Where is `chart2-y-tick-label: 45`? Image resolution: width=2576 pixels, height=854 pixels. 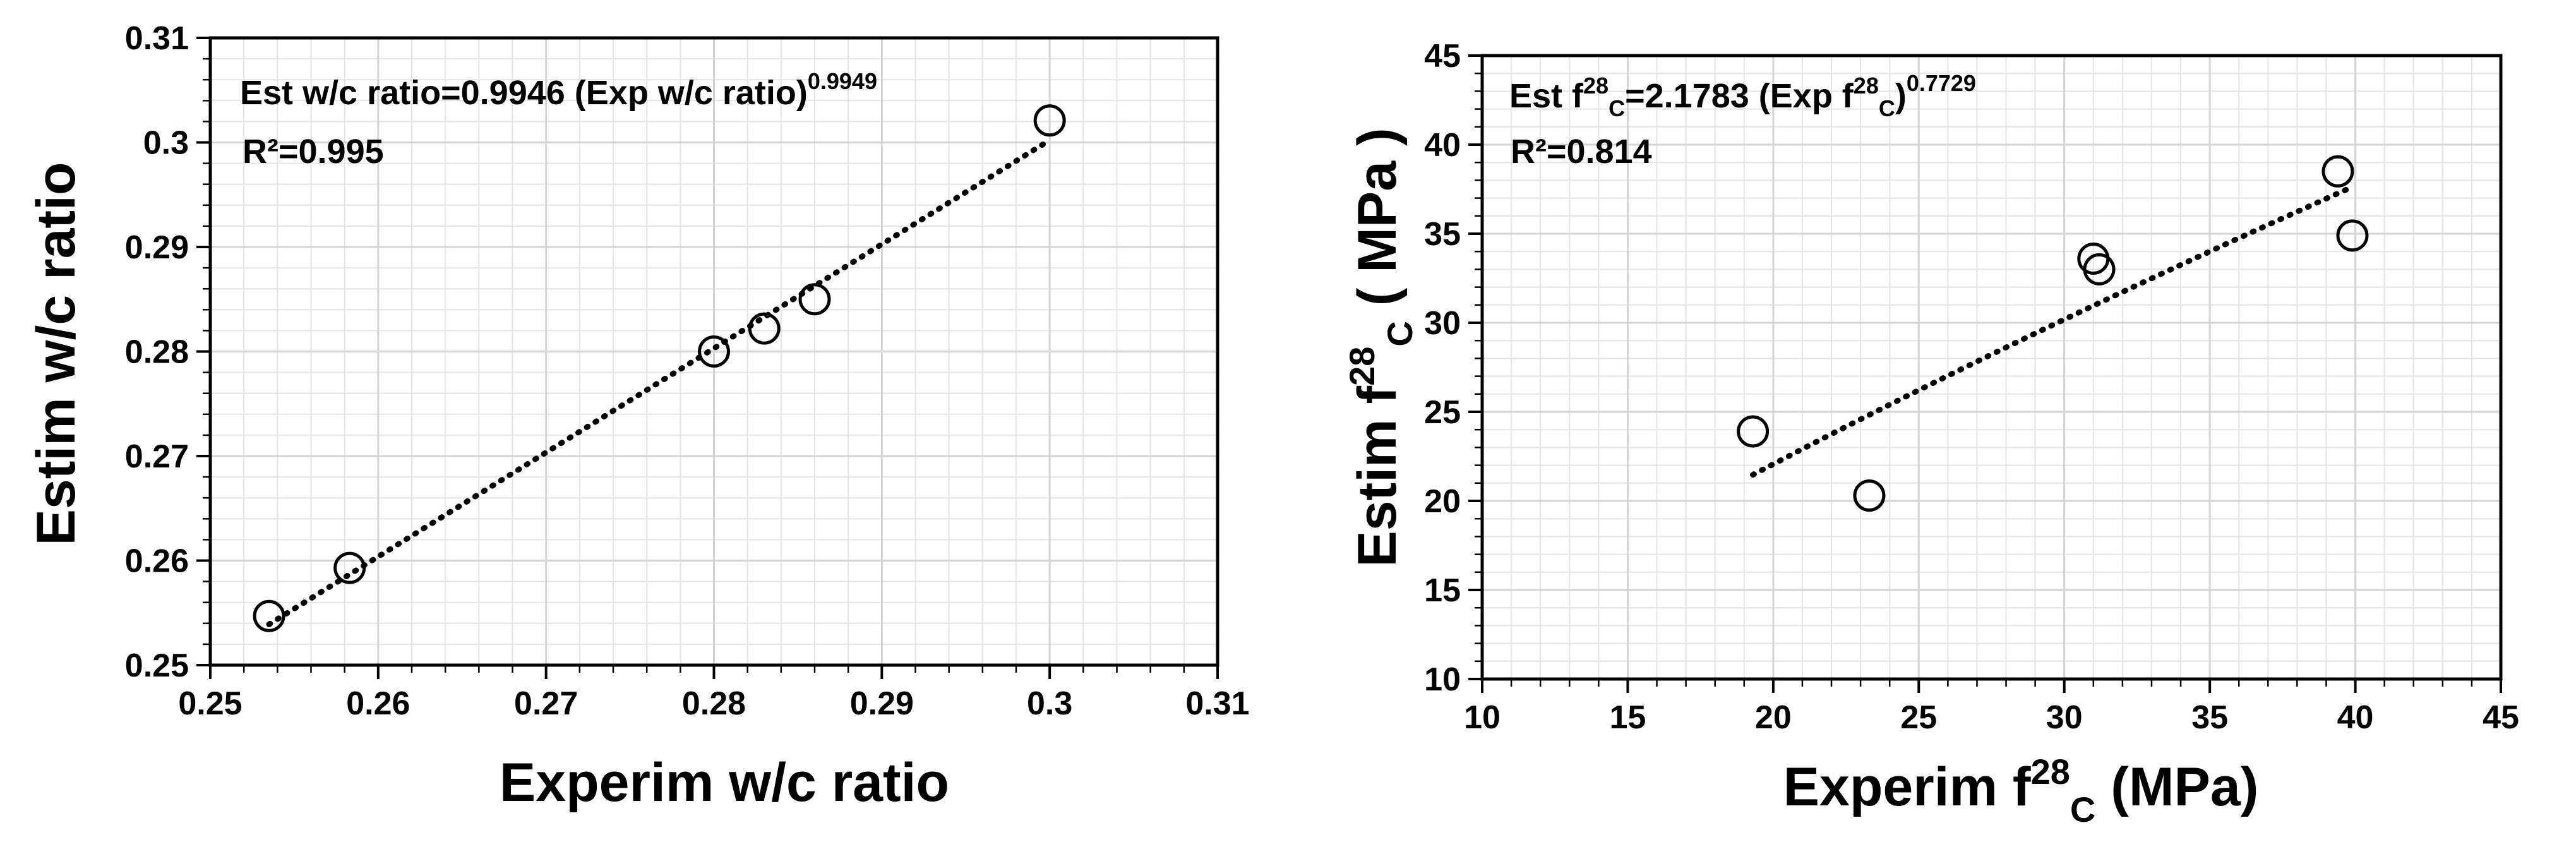
chart2-y-tick-label: 45 is located at coordinates (1442, 56).